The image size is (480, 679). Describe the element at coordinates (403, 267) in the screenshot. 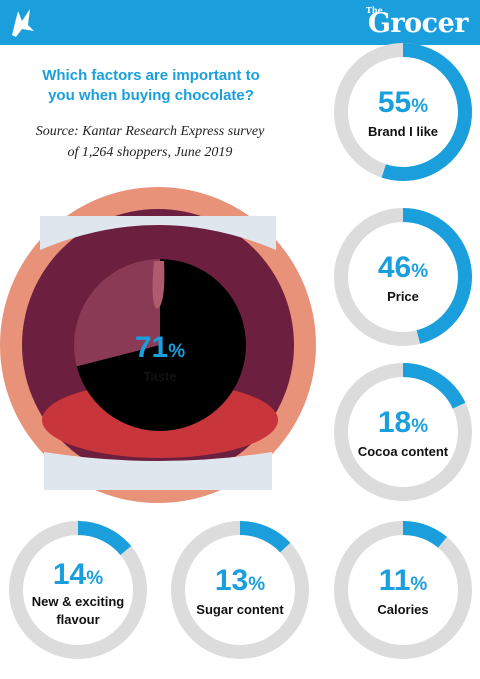

I see `price-value-label: 46%` at that location.